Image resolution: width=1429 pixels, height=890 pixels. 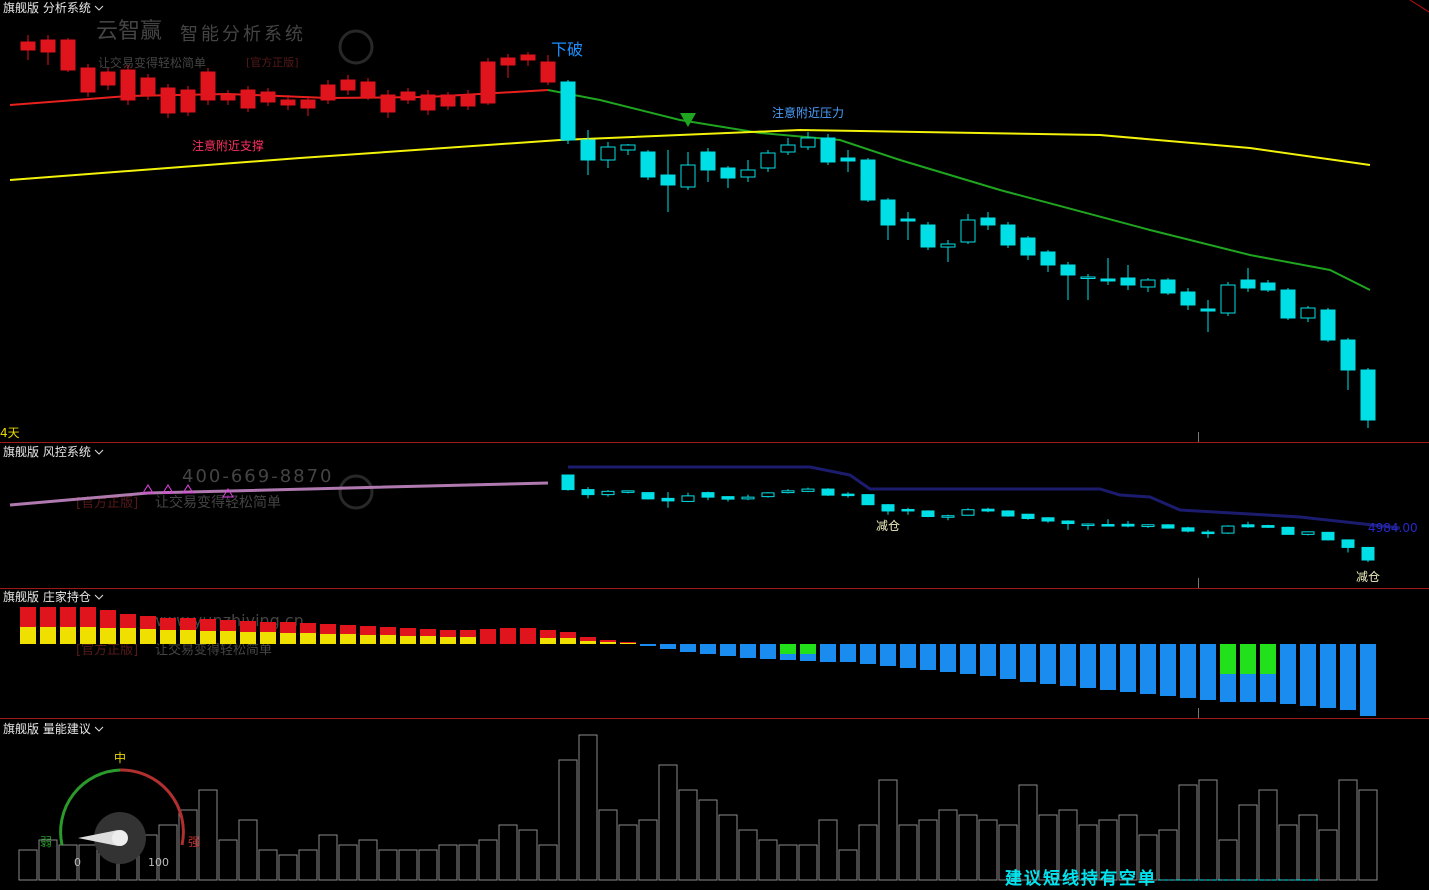 I want to click on resistance-label: 注意附近压力, so click(x=808, y=112).